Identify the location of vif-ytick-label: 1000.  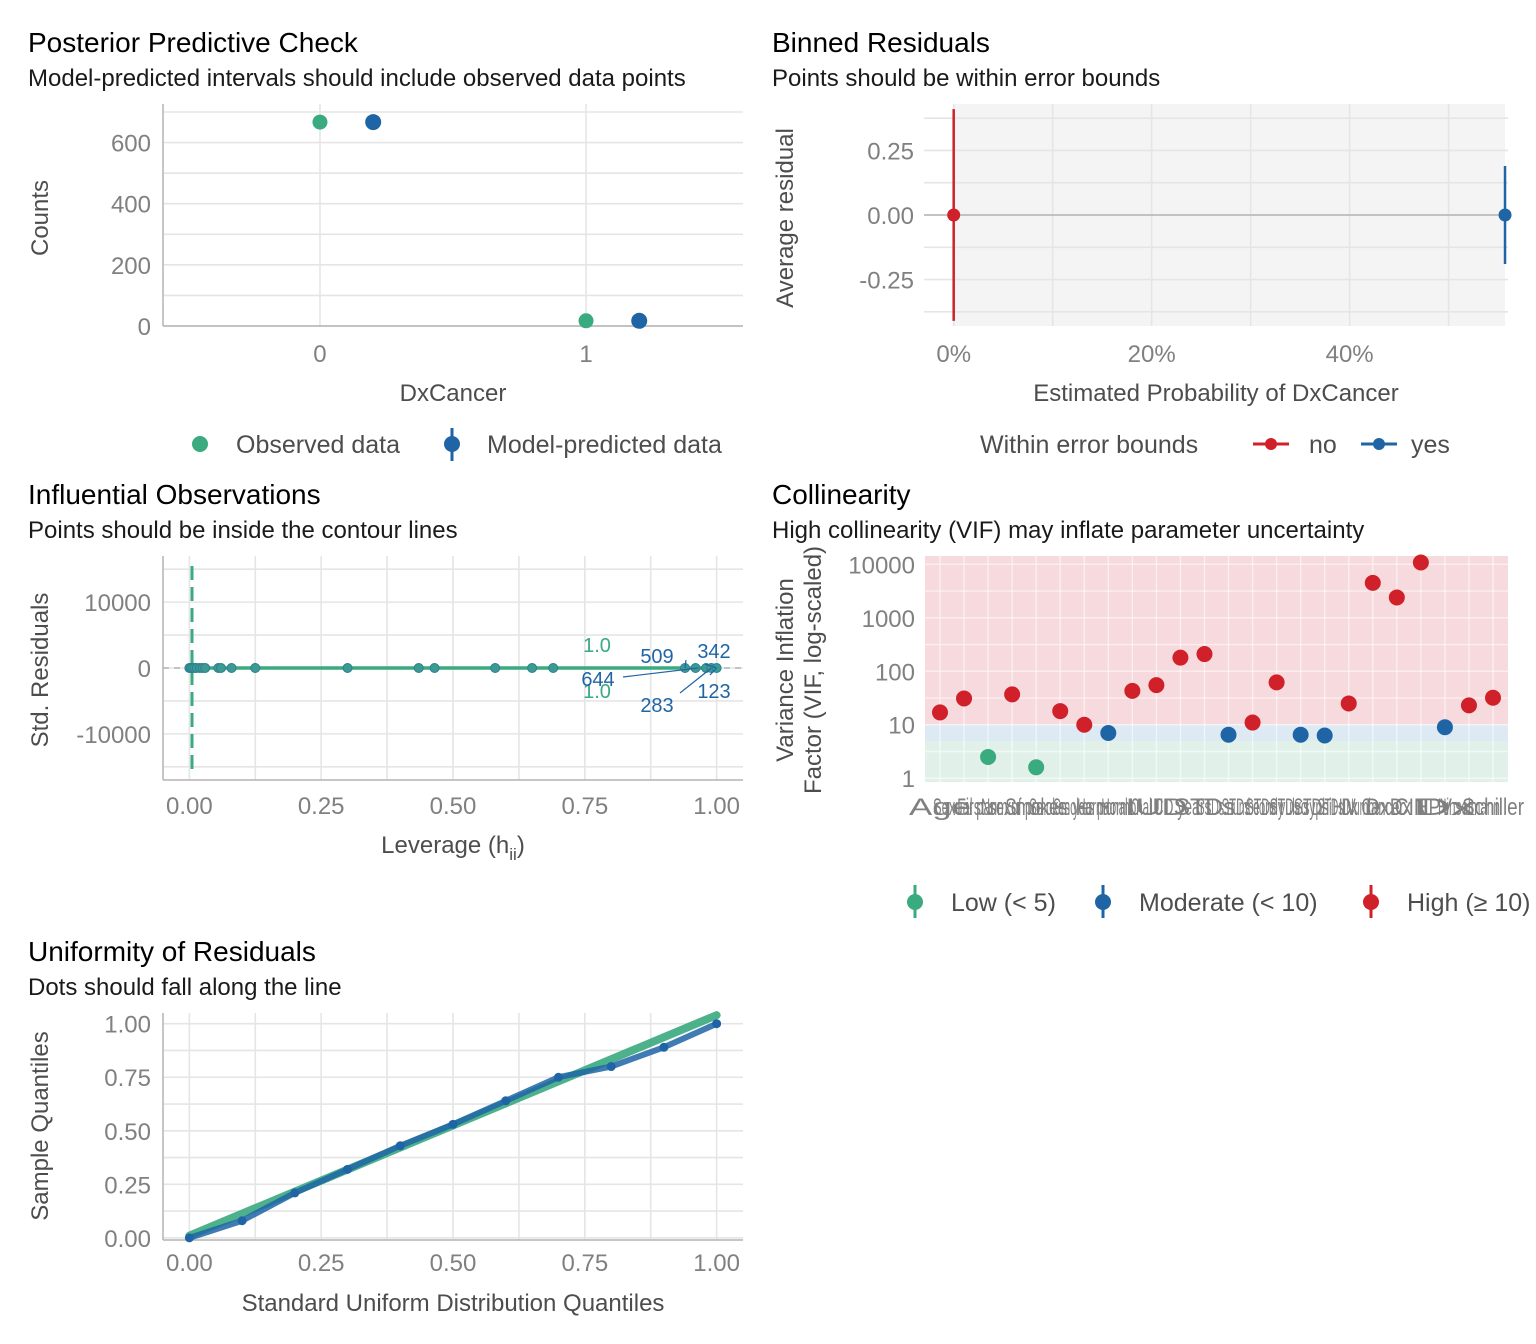
(888, 619).